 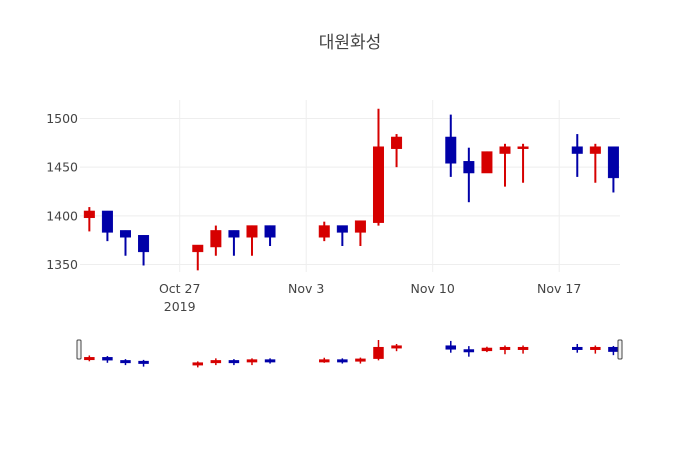 What do you see at coordinates (350, 43) in the screenshot?
I see `chart-title: 대원화성` at bounding box center [350, 43].